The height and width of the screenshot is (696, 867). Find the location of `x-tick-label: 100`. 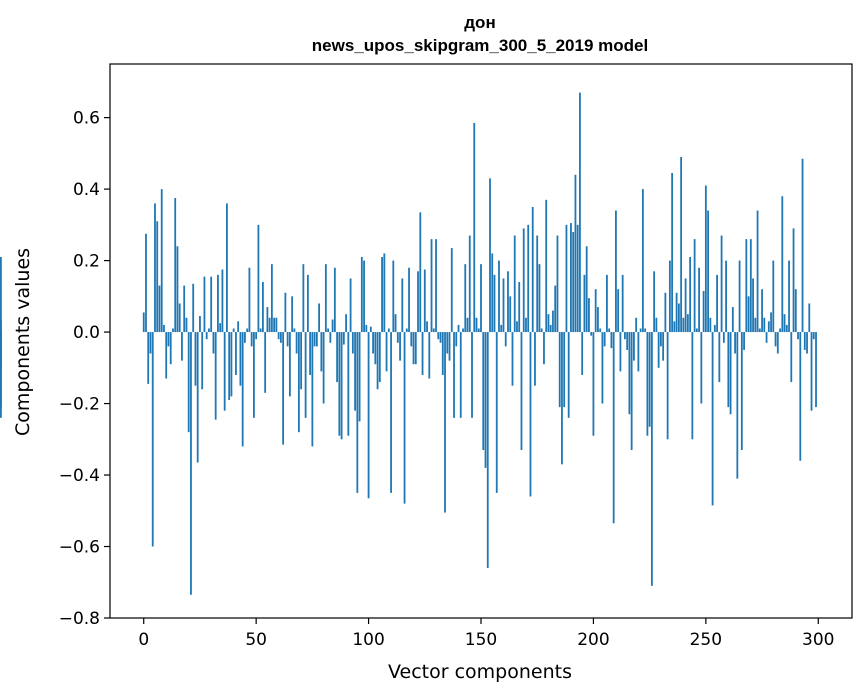

x-tick-label: 100 is located at coordinates (368, 640).